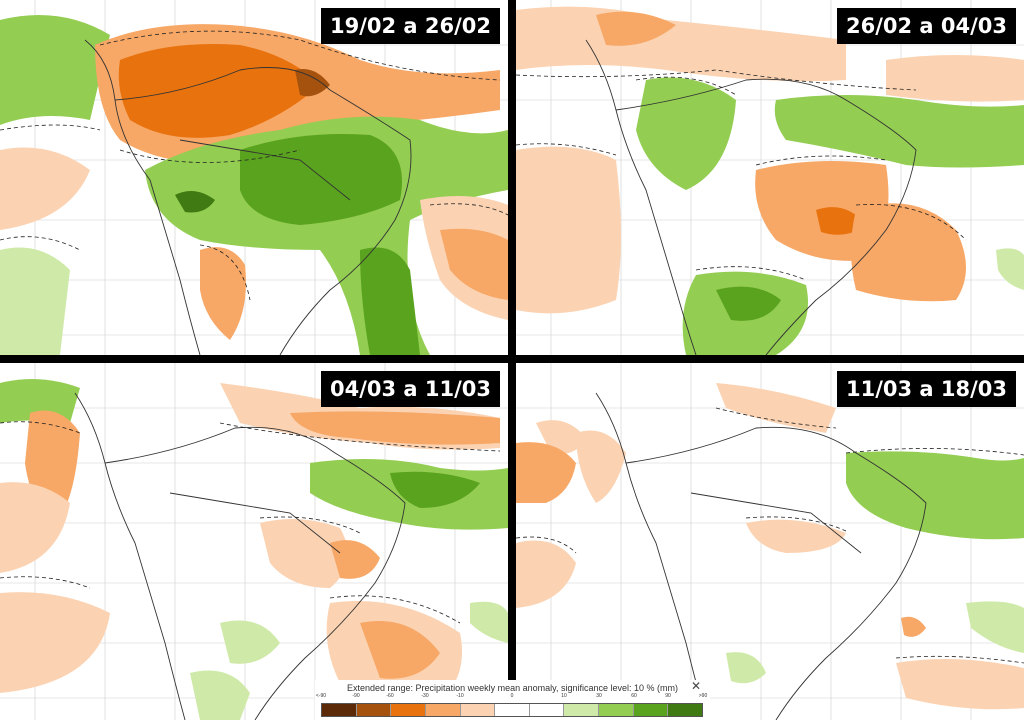 This screenshot has width=1024, height=720. Describe the element at coordinates (356, 696) in the screenshot. I see `colorbar-tick: -90` at that location.